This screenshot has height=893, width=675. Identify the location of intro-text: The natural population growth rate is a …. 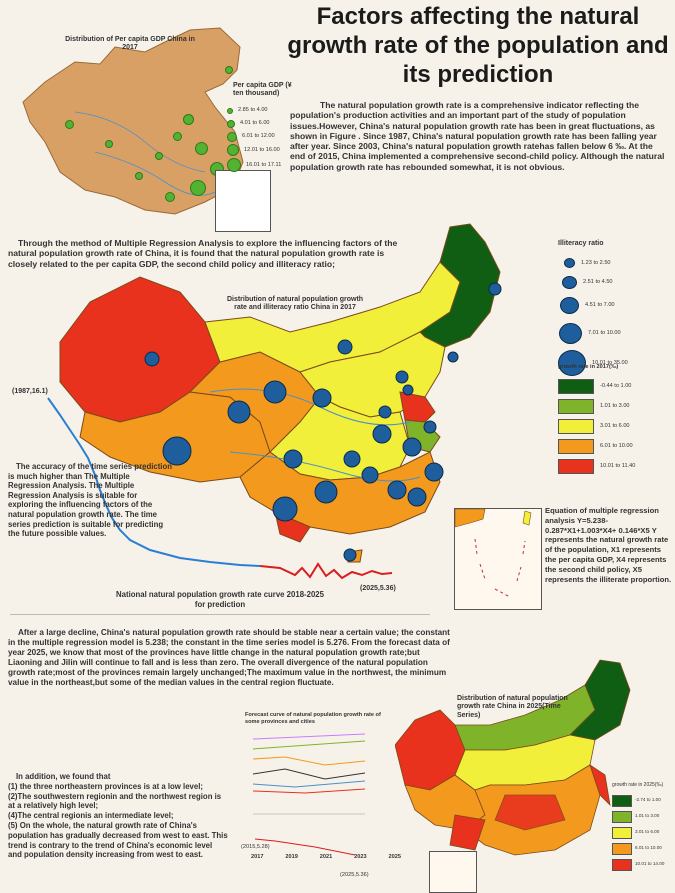
(477, 136).